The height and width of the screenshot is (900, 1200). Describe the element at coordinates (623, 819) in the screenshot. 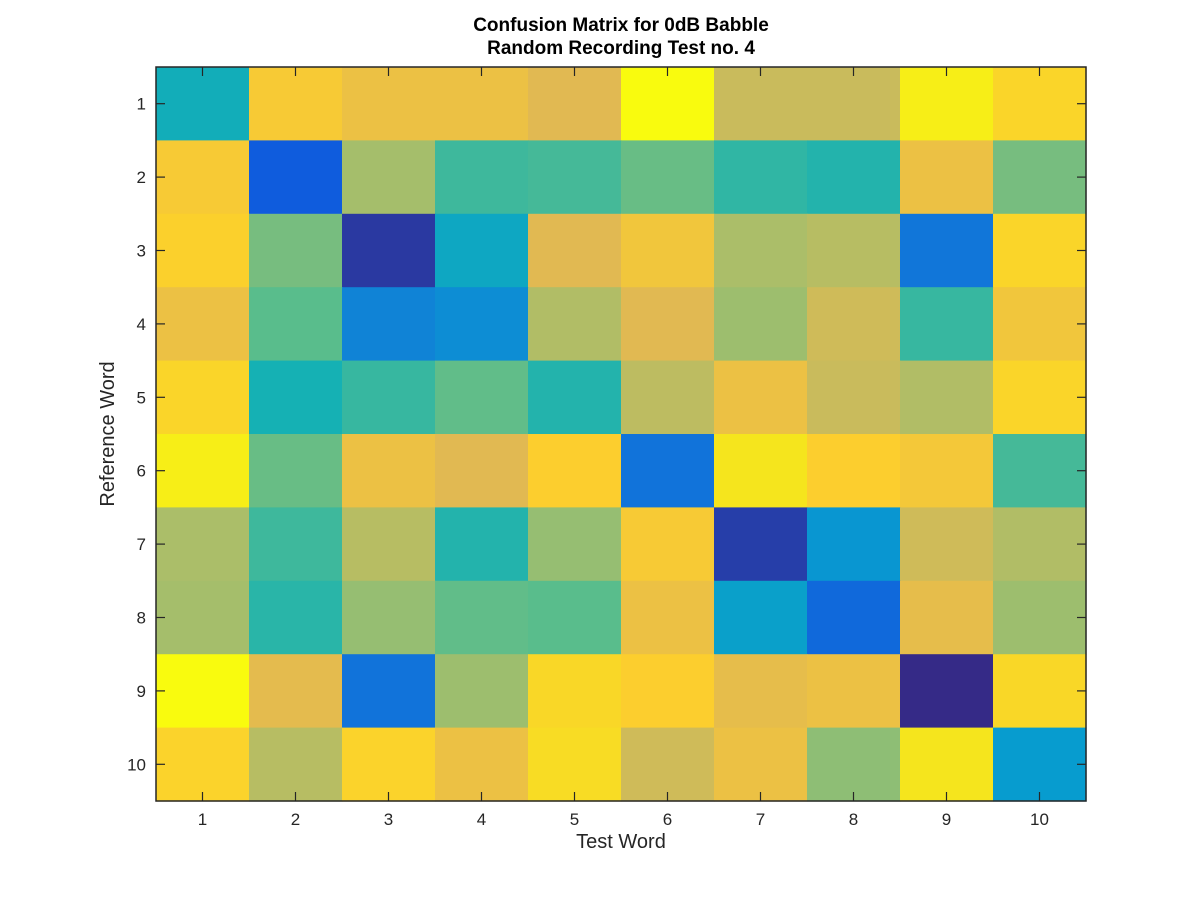

I see `x-tick-labels: 1 2 3 4 5 6 7 8 9 10` at that location.